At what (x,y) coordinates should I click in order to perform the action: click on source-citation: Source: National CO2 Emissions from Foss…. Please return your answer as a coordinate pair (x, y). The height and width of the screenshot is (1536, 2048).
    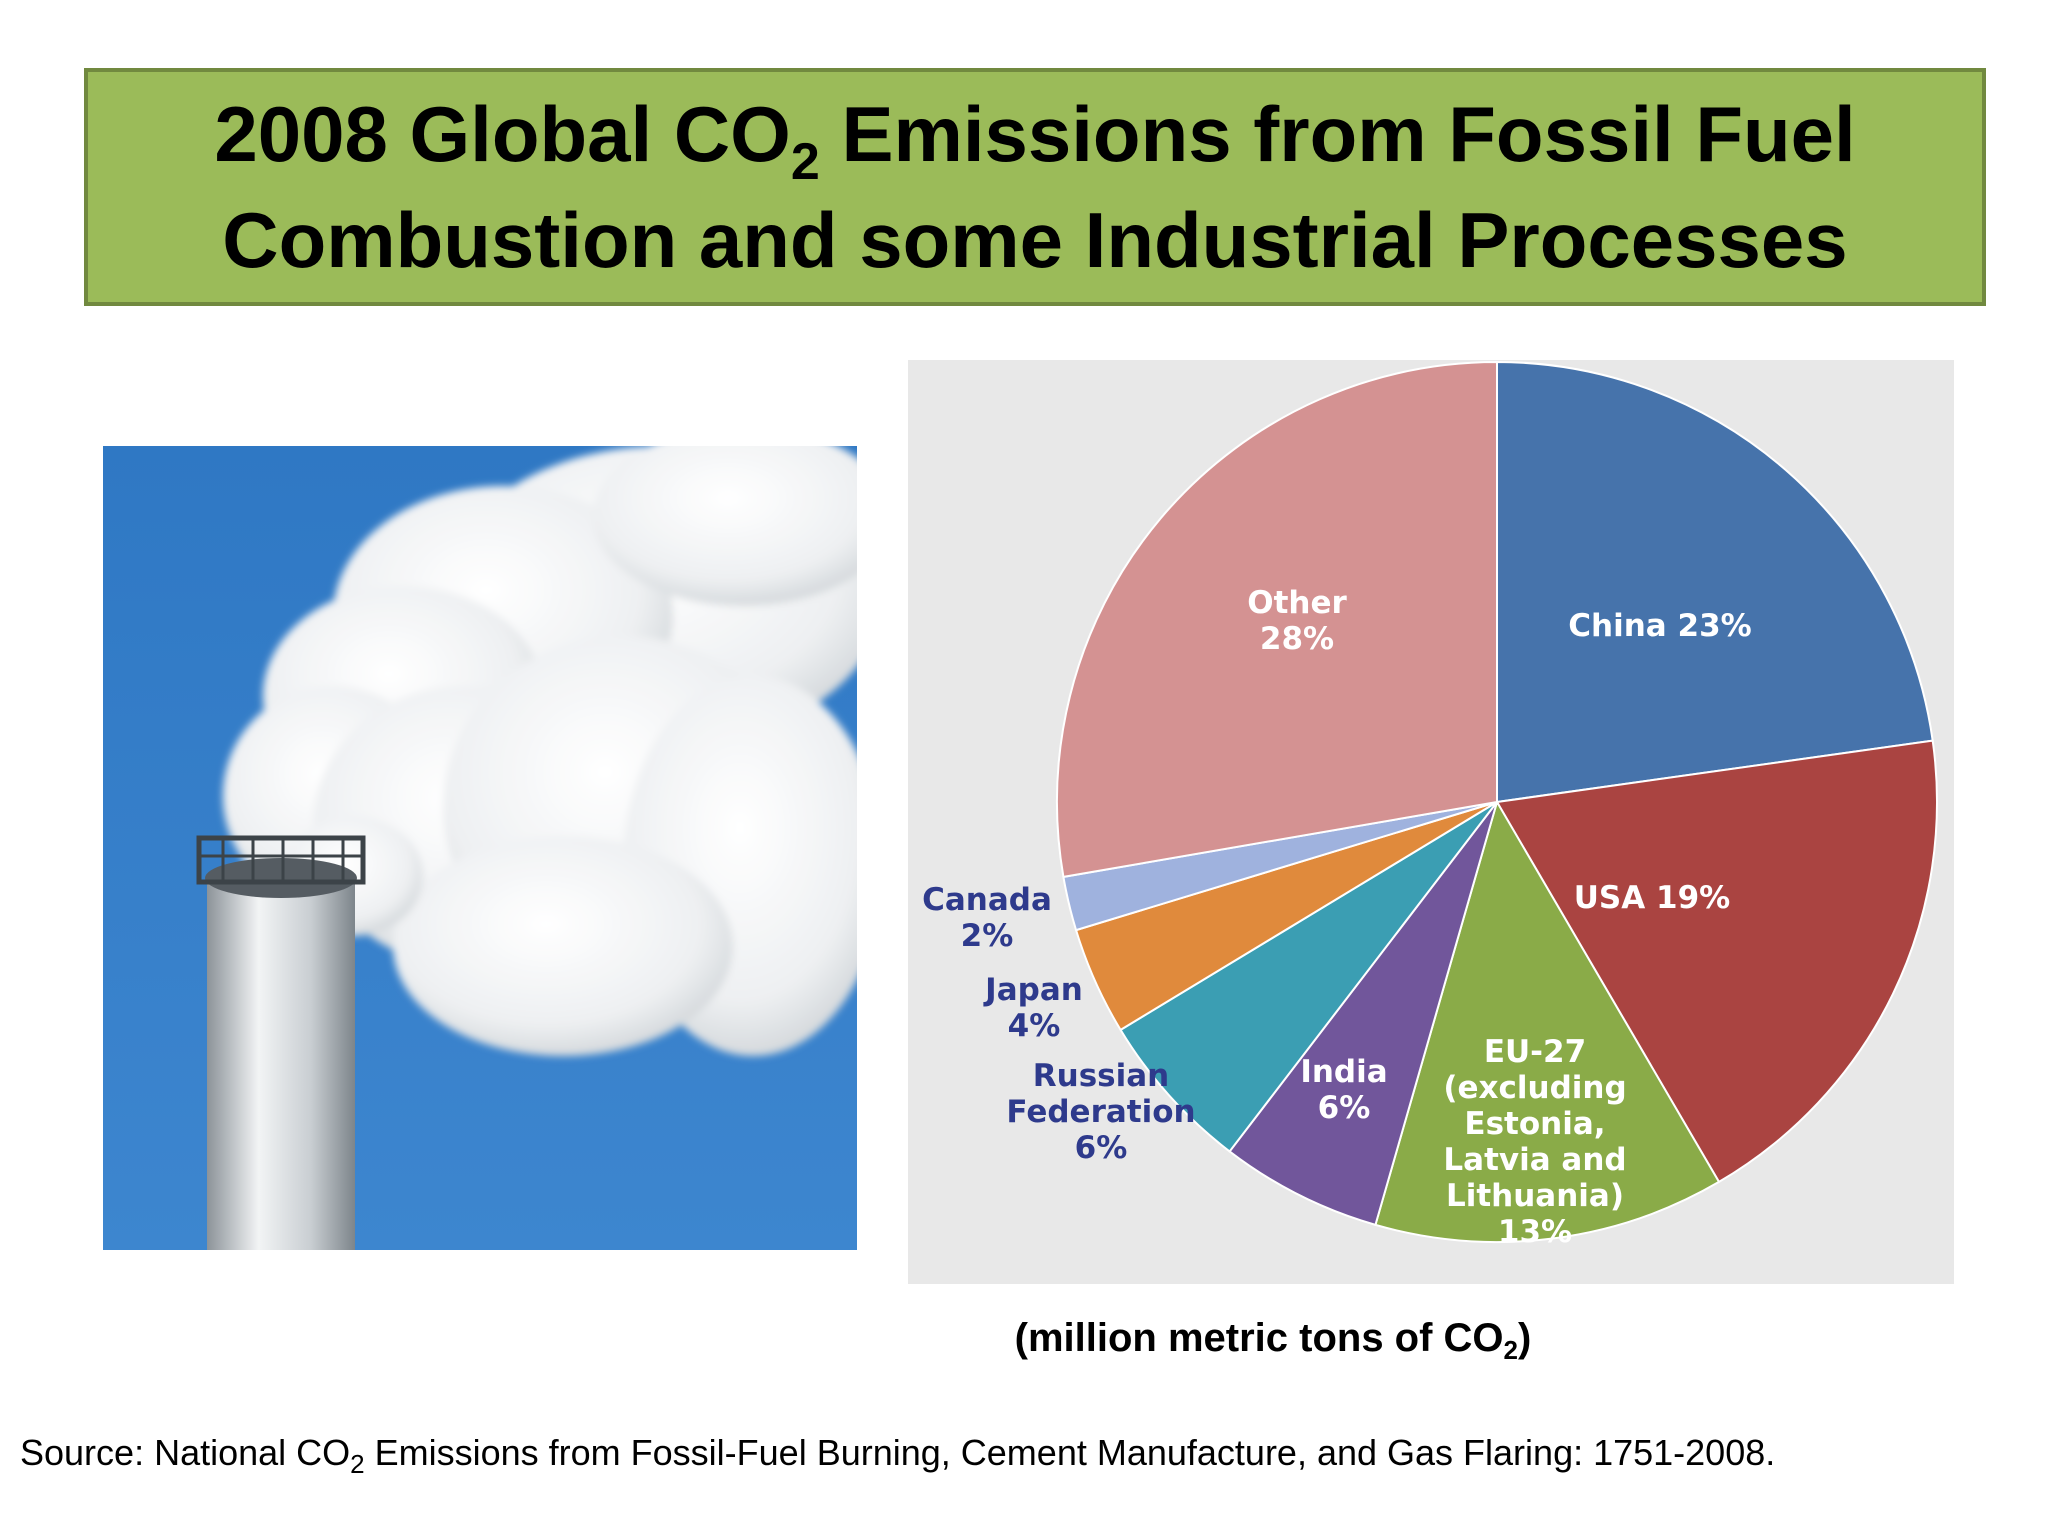
    Looking at the image, I should click on (898, 1455).